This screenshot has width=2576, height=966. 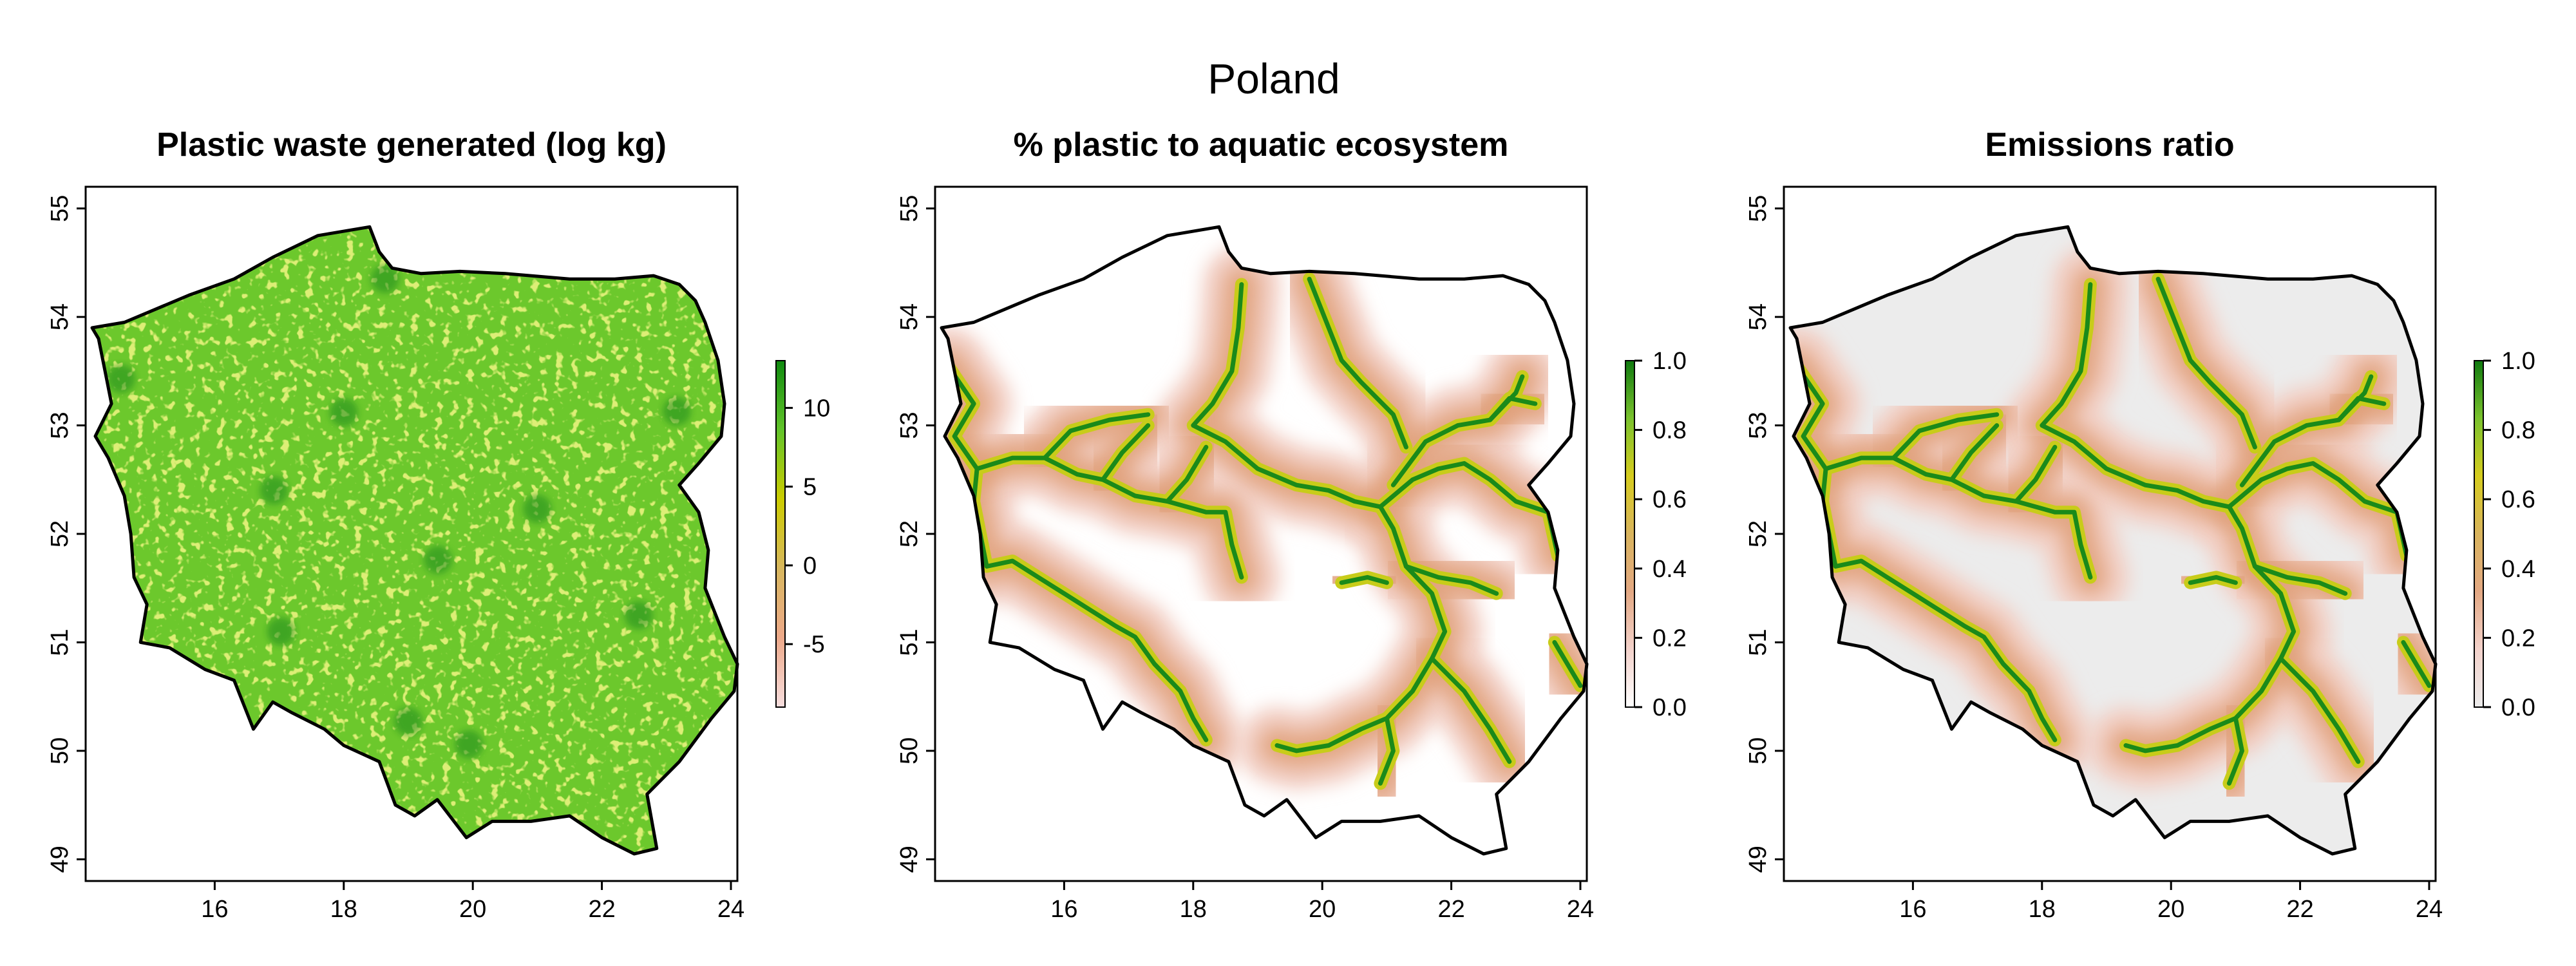 I want to click on figure-title: Poland, so click(x=1274, y=78).